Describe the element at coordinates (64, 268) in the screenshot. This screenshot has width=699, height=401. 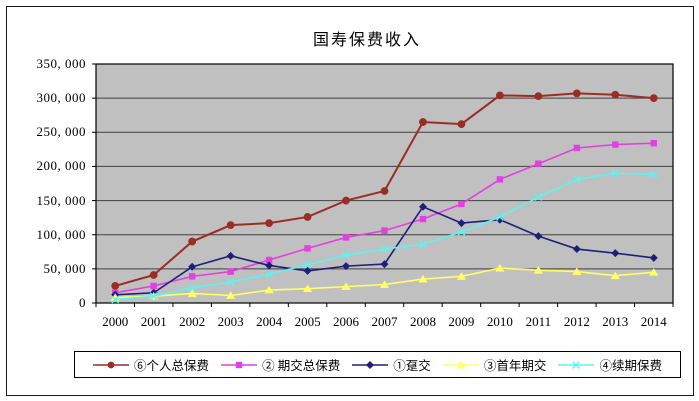
I see `y-axis-tick-label: 50, 000` at that location.